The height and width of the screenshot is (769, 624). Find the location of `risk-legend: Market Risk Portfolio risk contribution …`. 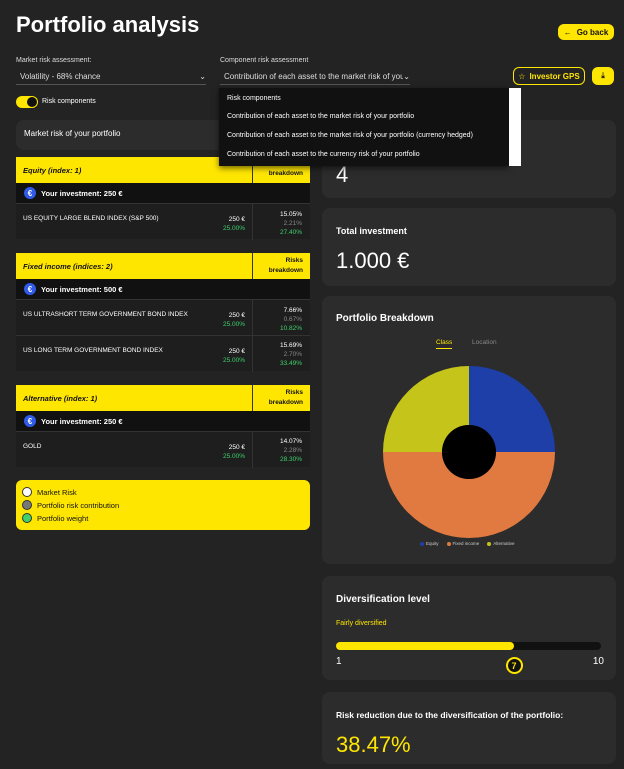

risk-legend: Market Risk Portfolio risk contribution … is located at coordinates (163, 505).